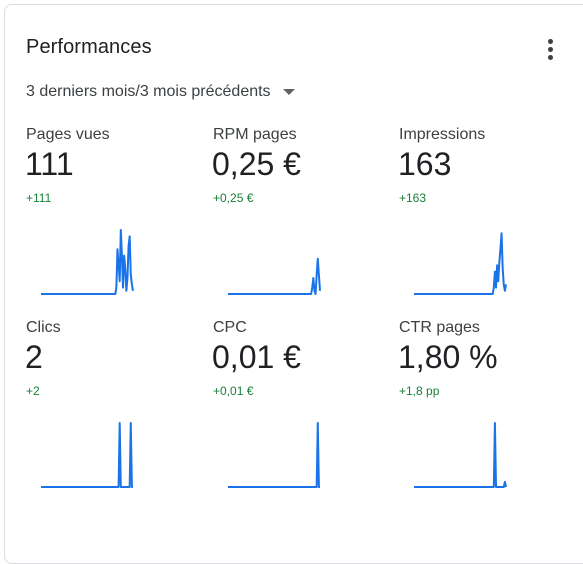  I want to click on metric-change: +111, so click(39, 198).